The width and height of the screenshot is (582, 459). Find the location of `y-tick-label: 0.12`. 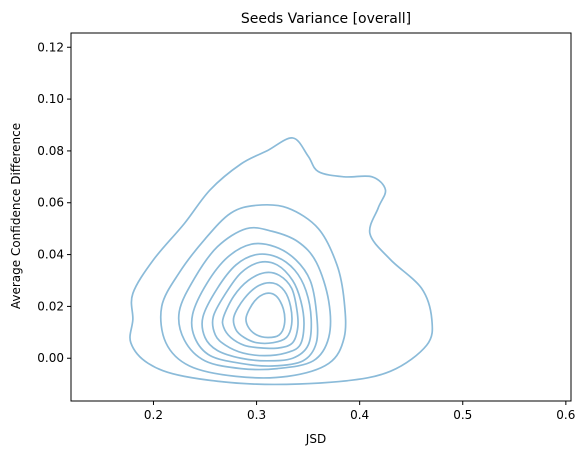

y-tick-label: 0.12 is located at coordinates (50, 47).